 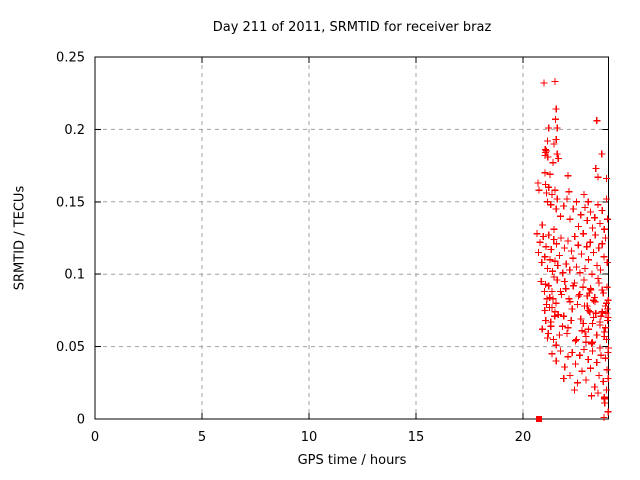 I want to click on y-tick-label: 0.05, so click(x=70, y=347).